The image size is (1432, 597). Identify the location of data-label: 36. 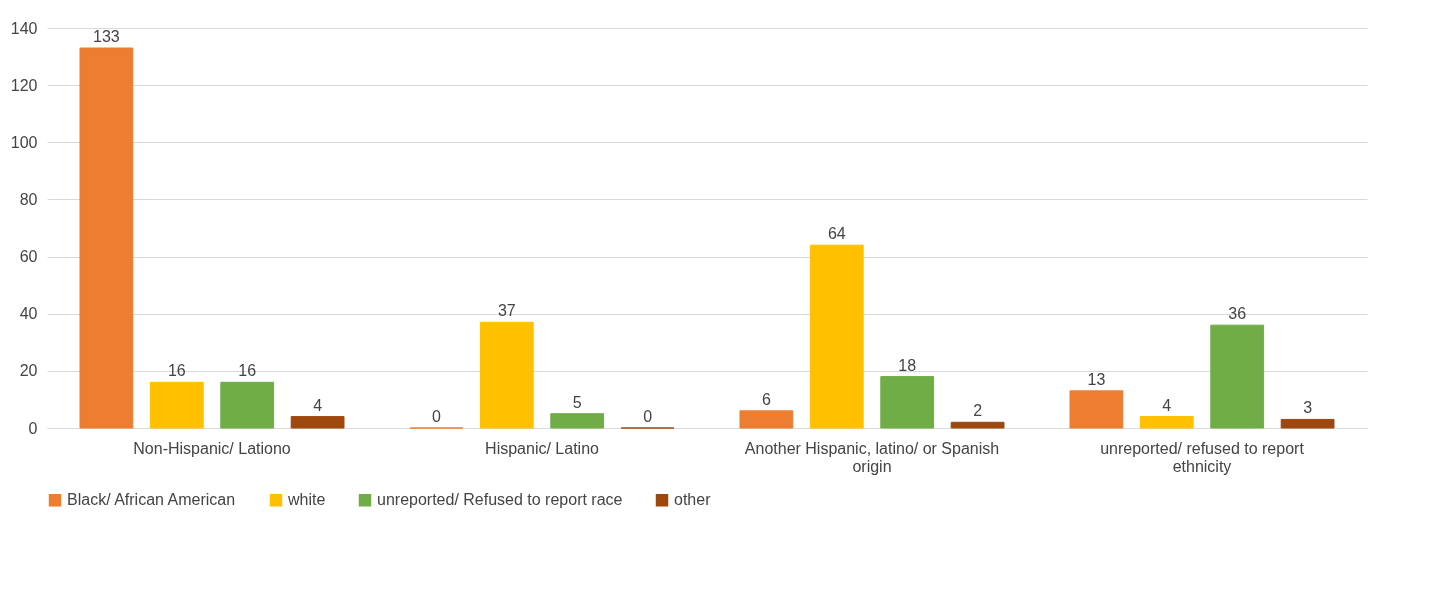
(1237, 314).